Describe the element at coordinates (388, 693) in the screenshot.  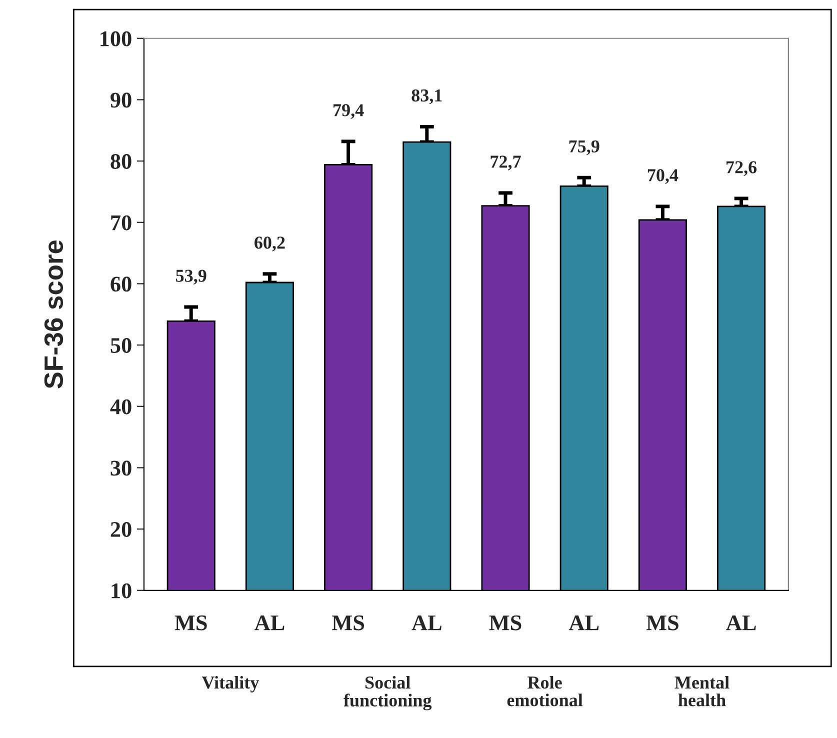
I see `text: Social functioning` at that location.